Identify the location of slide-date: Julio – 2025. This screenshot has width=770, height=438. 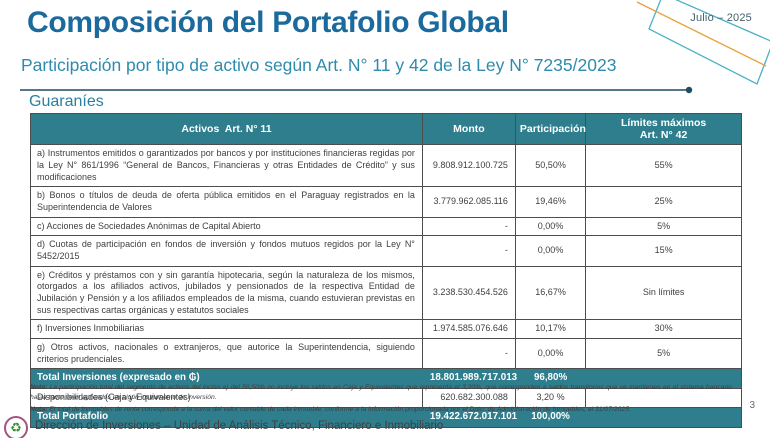
(721, 18).